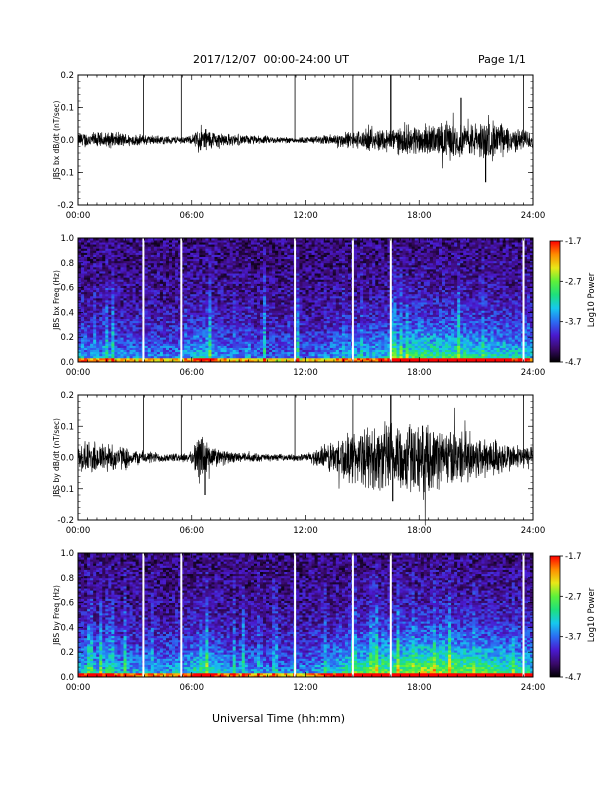  What do you see at coordinates (56, 458) in the screenshot?
I see `y-axis-label: JBS by dB/dt (nT/sec)` at bounding box center [56, 458].